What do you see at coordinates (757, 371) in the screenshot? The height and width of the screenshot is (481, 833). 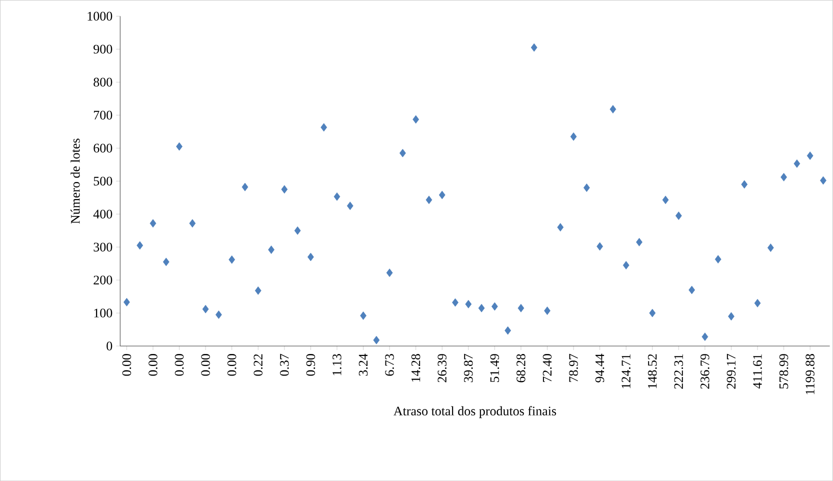 I see `x-tick-label: 411.61` at bounding box center [757, 371].